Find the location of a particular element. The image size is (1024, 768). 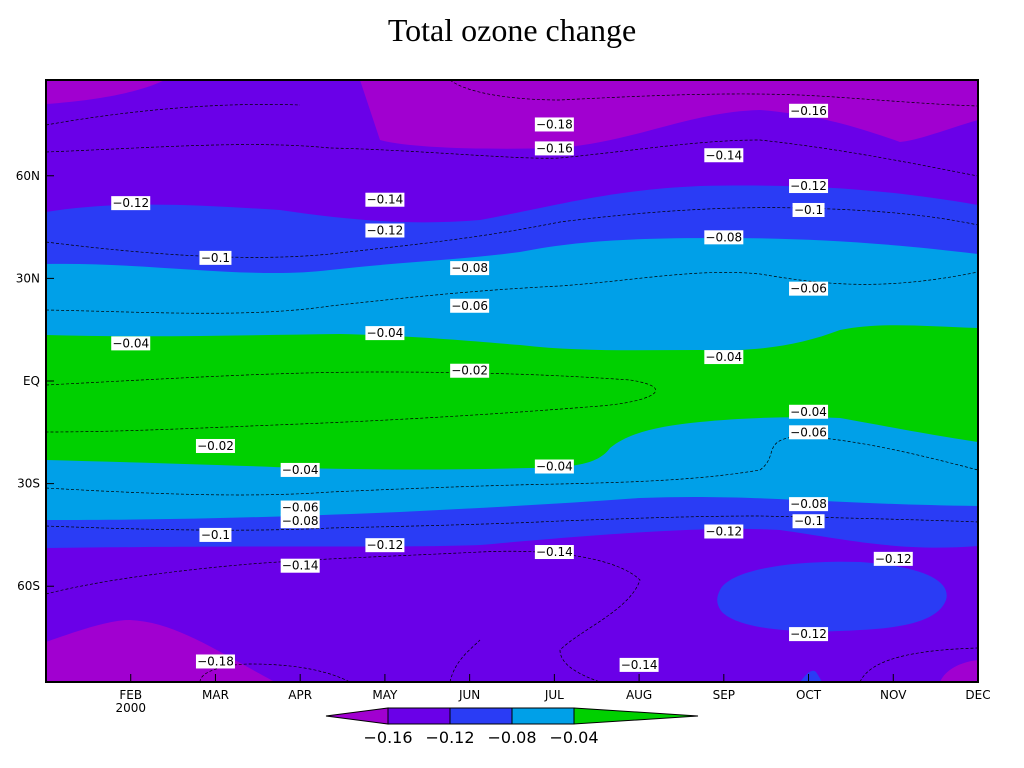

contour-label: −0.1 is located at coordinates (215, 534).